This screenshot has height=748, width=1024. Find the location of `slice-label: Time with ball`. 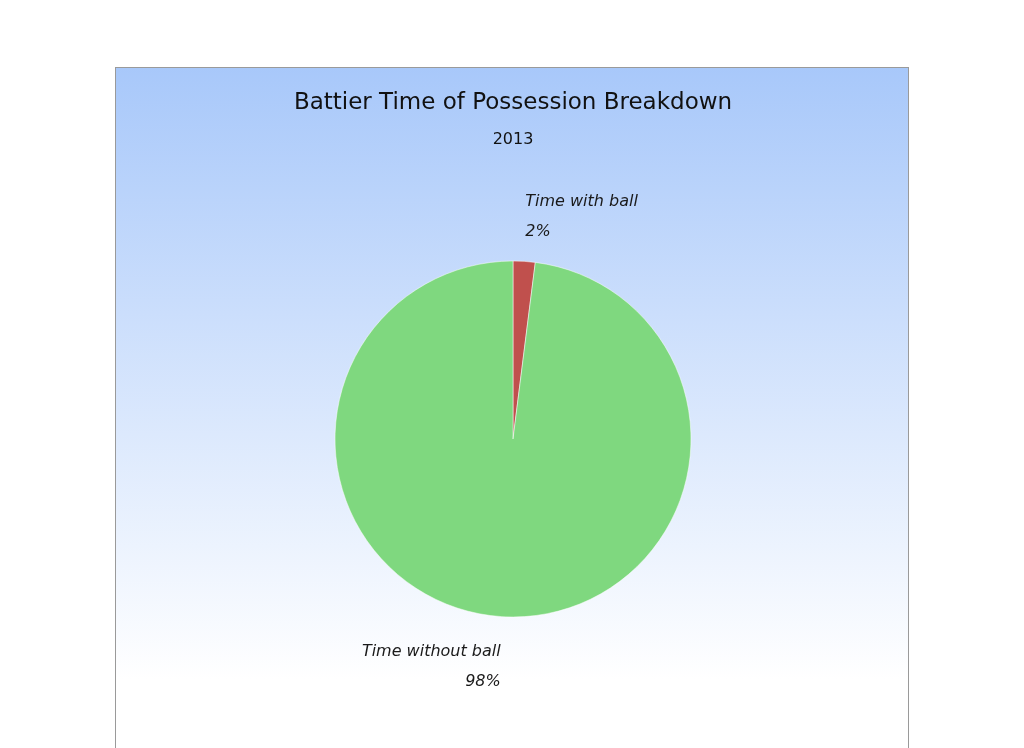

slice-label: Time with ball is located at coordinates (582, 200).